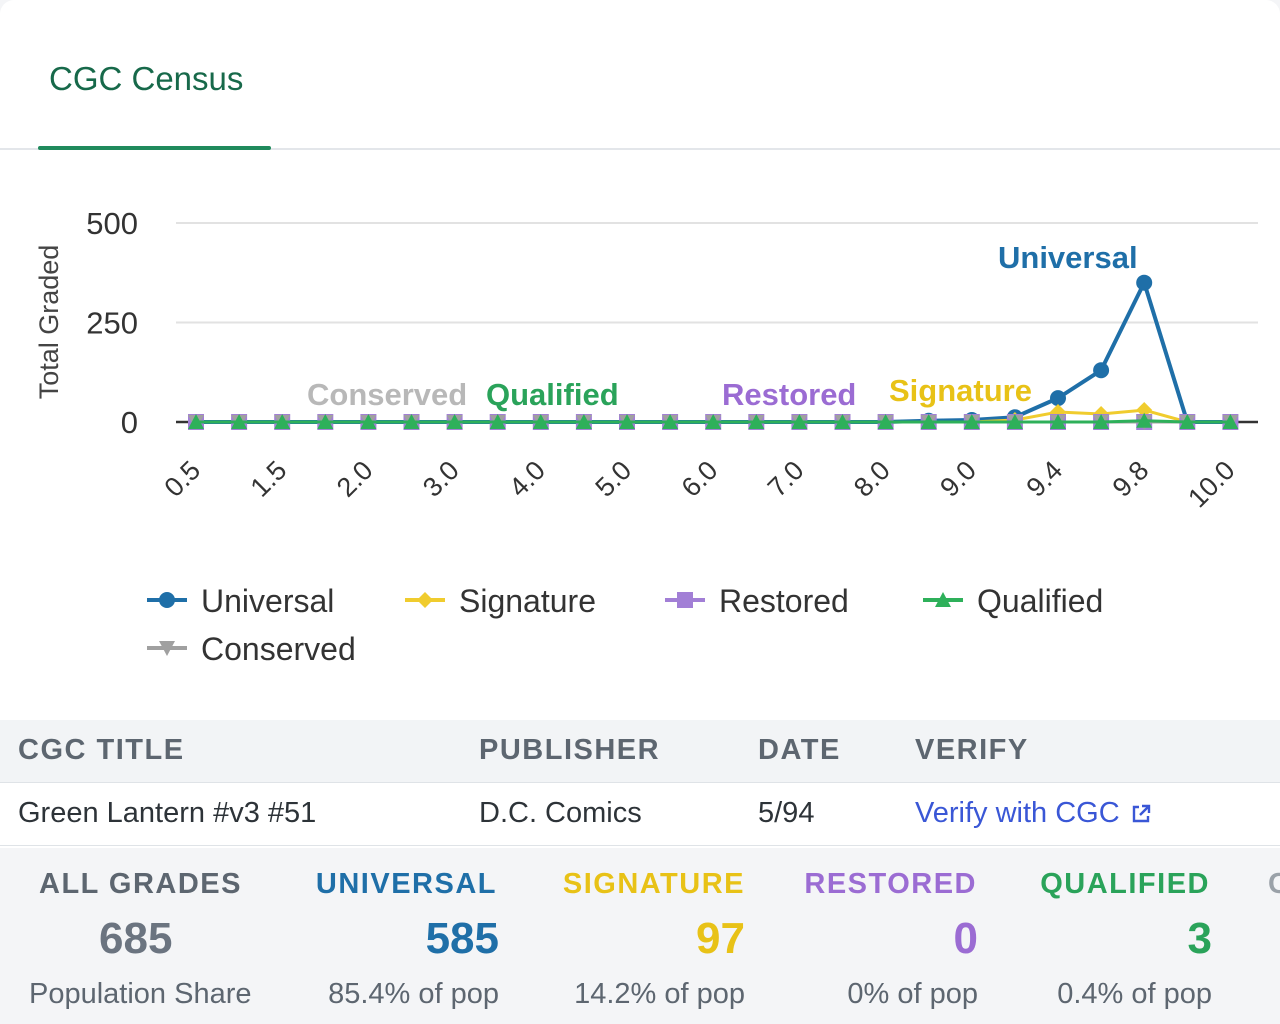  I want to click on stat-label: RESTORED, so click(890, 884).